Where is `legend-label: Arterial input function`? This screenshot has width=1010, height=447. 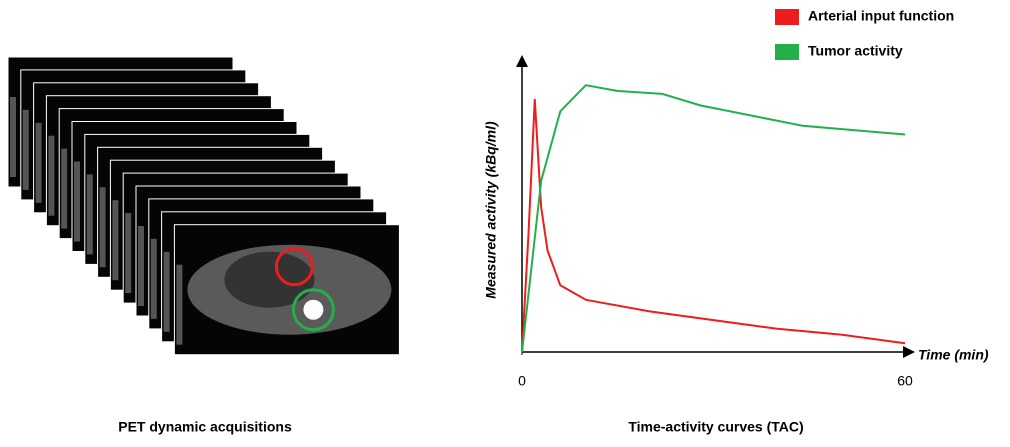
legend-label: Arterial input function is located at coordinates (881, 16).